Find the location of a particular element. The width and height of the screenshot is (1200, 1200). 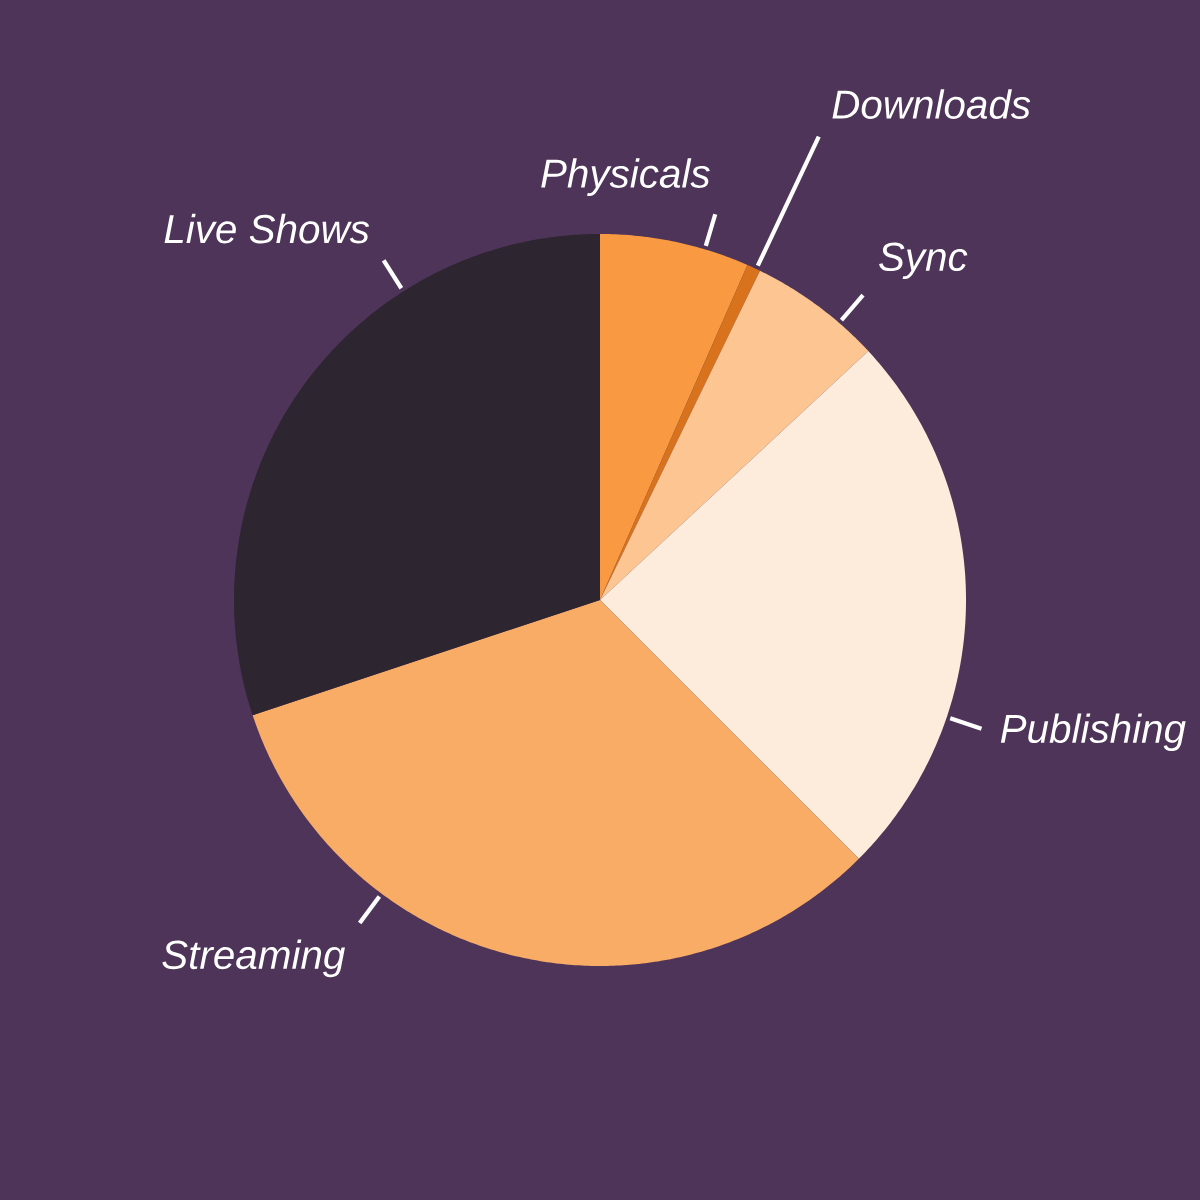

slice-label: Downloads is located at coordinates (931, 104).